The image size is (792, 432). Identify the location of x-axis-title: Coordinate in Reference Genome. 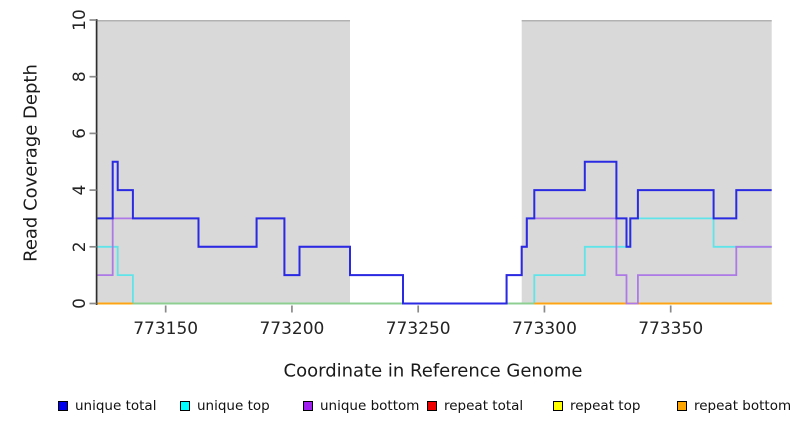
(433, 371).